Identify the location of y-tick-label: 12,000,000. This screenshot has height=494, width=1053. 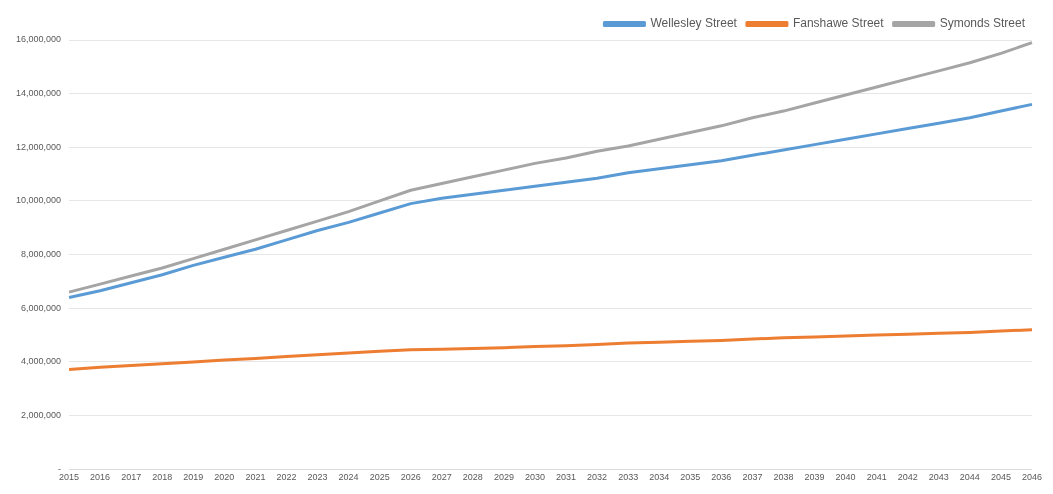
(39, 146).